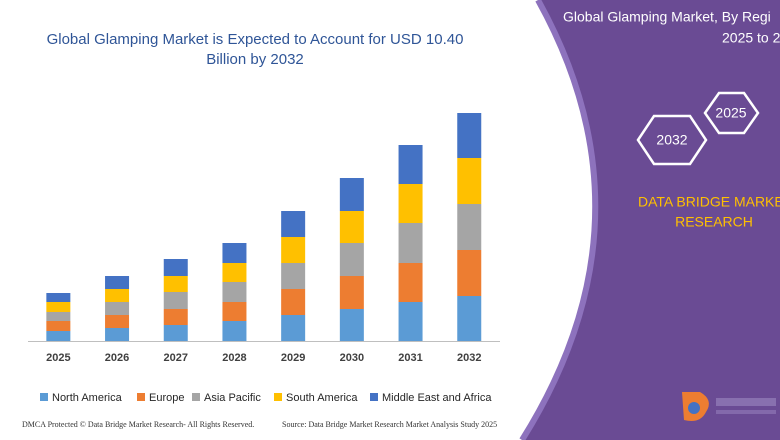 The image size is (780, 440). I want to click on x-tick-label: 2027, so click(176, 358).